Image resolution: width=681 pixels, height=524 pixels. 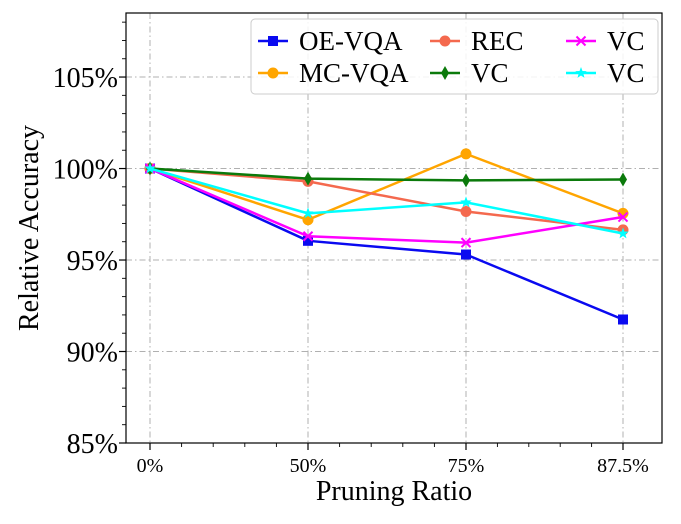 What do you see at coordinates (92, 353) in the screenshot?
I see `y-tick-label: 90%` at bounding box center [92, 353].